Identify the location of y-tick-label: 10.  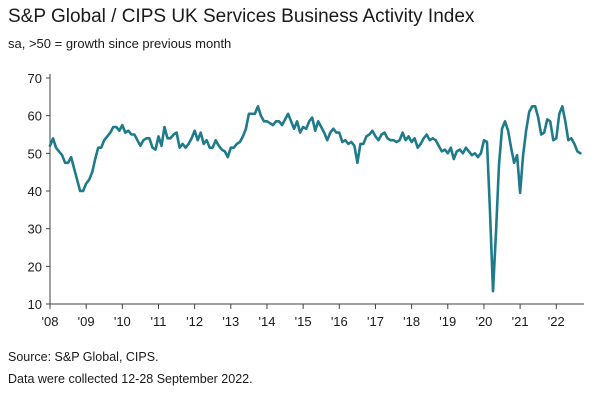
(35, 304).